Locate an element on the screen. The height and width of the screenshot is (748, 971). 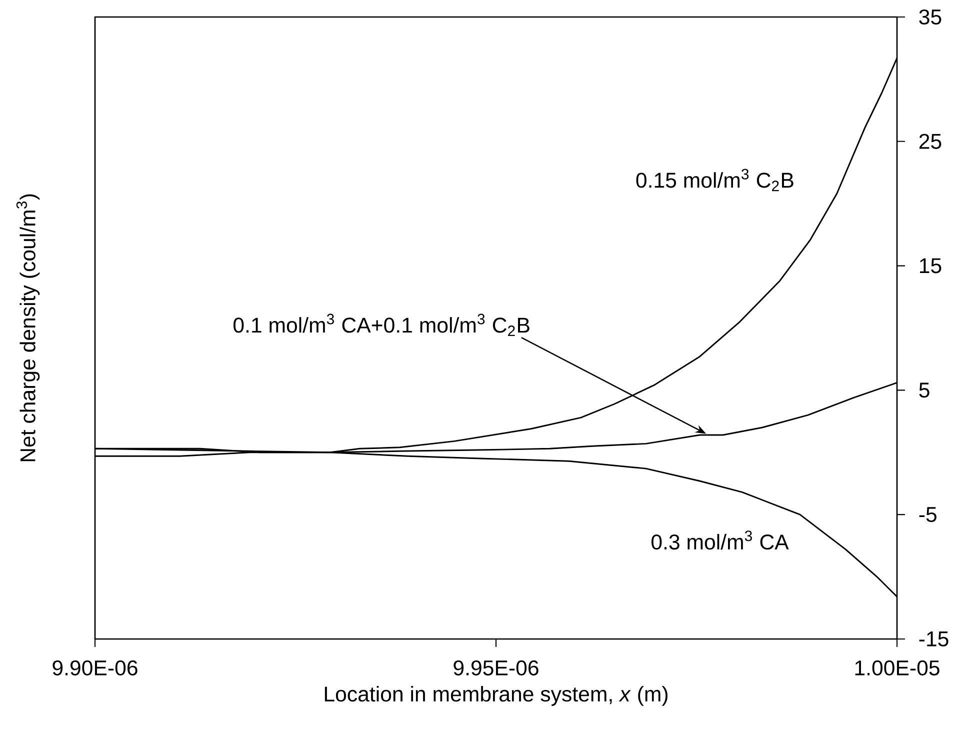
y-tick-label: 5 is located at coordinates (924, 390).